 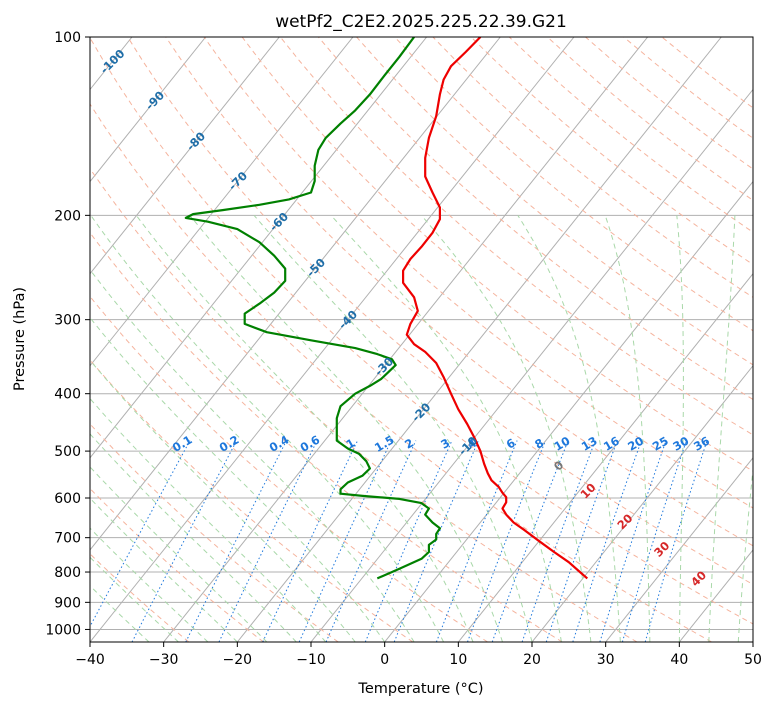 What do you see at coordinates (67, 216) in the screenshot?
I see `y-tick-label: 200` at bounding box center [67, 216].